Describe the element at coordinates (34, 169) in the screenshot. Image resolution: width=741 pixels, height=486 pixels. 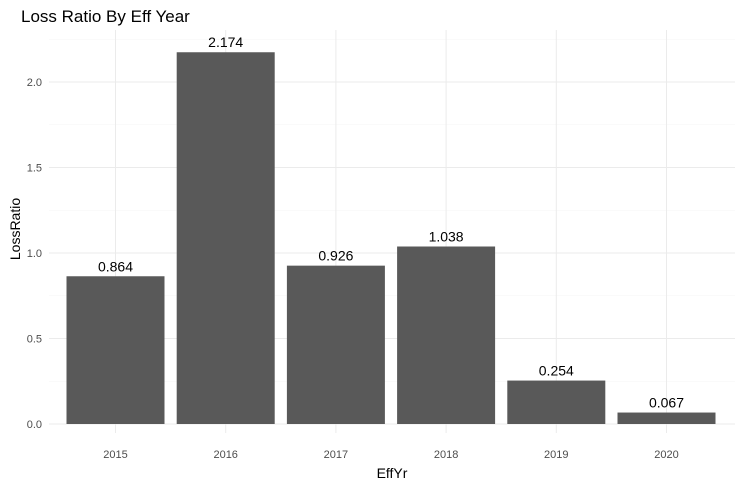
I see `y-tick-label: 1.5` at that location.